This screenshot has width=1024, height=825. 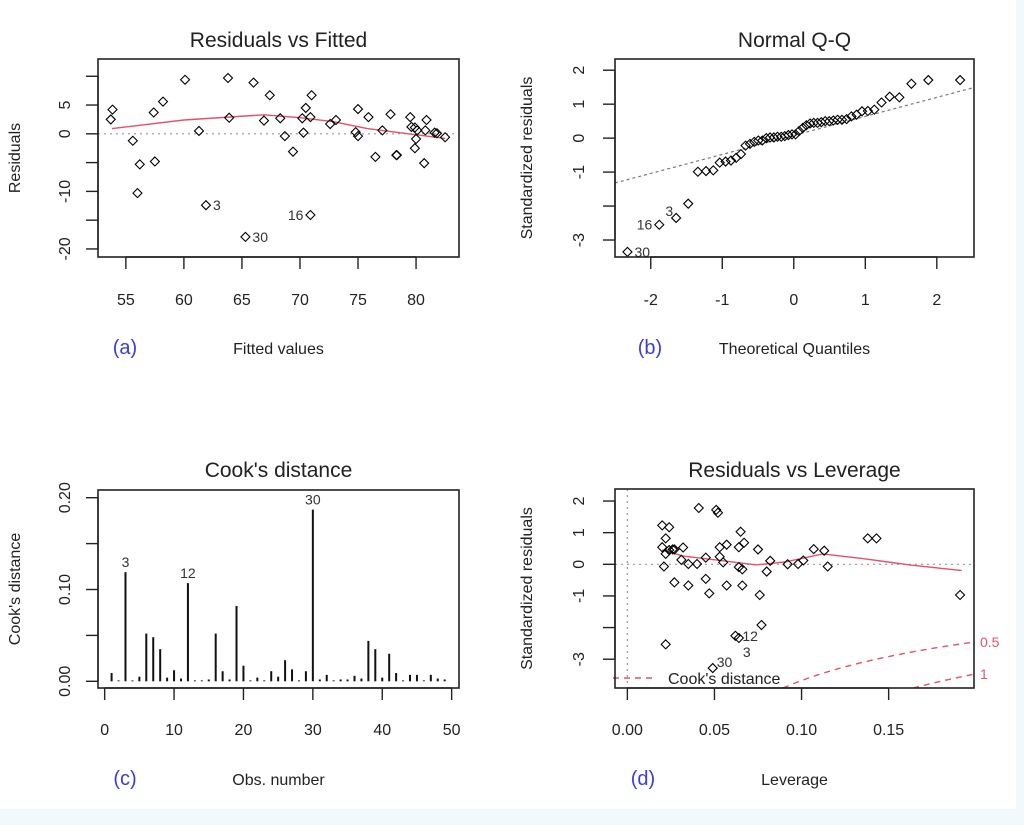 I want to click on x-tick-label: 60, so click(x=184, y=300).